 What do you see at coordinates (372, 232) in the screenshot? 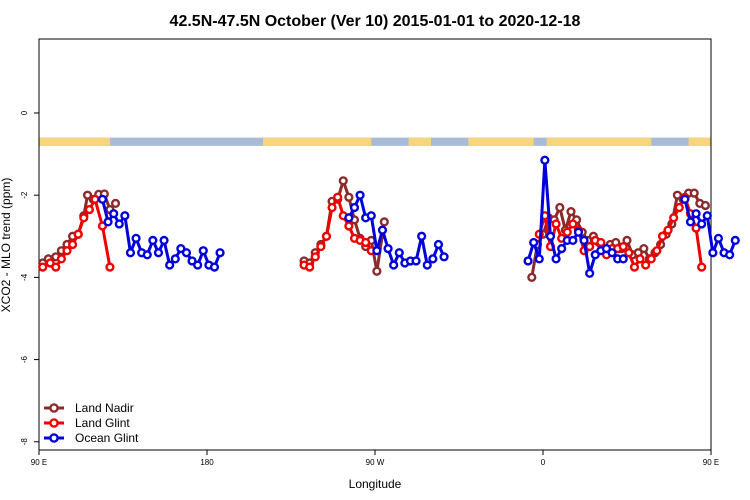
I see `series-land-glint` at bounding box center [372, 232].